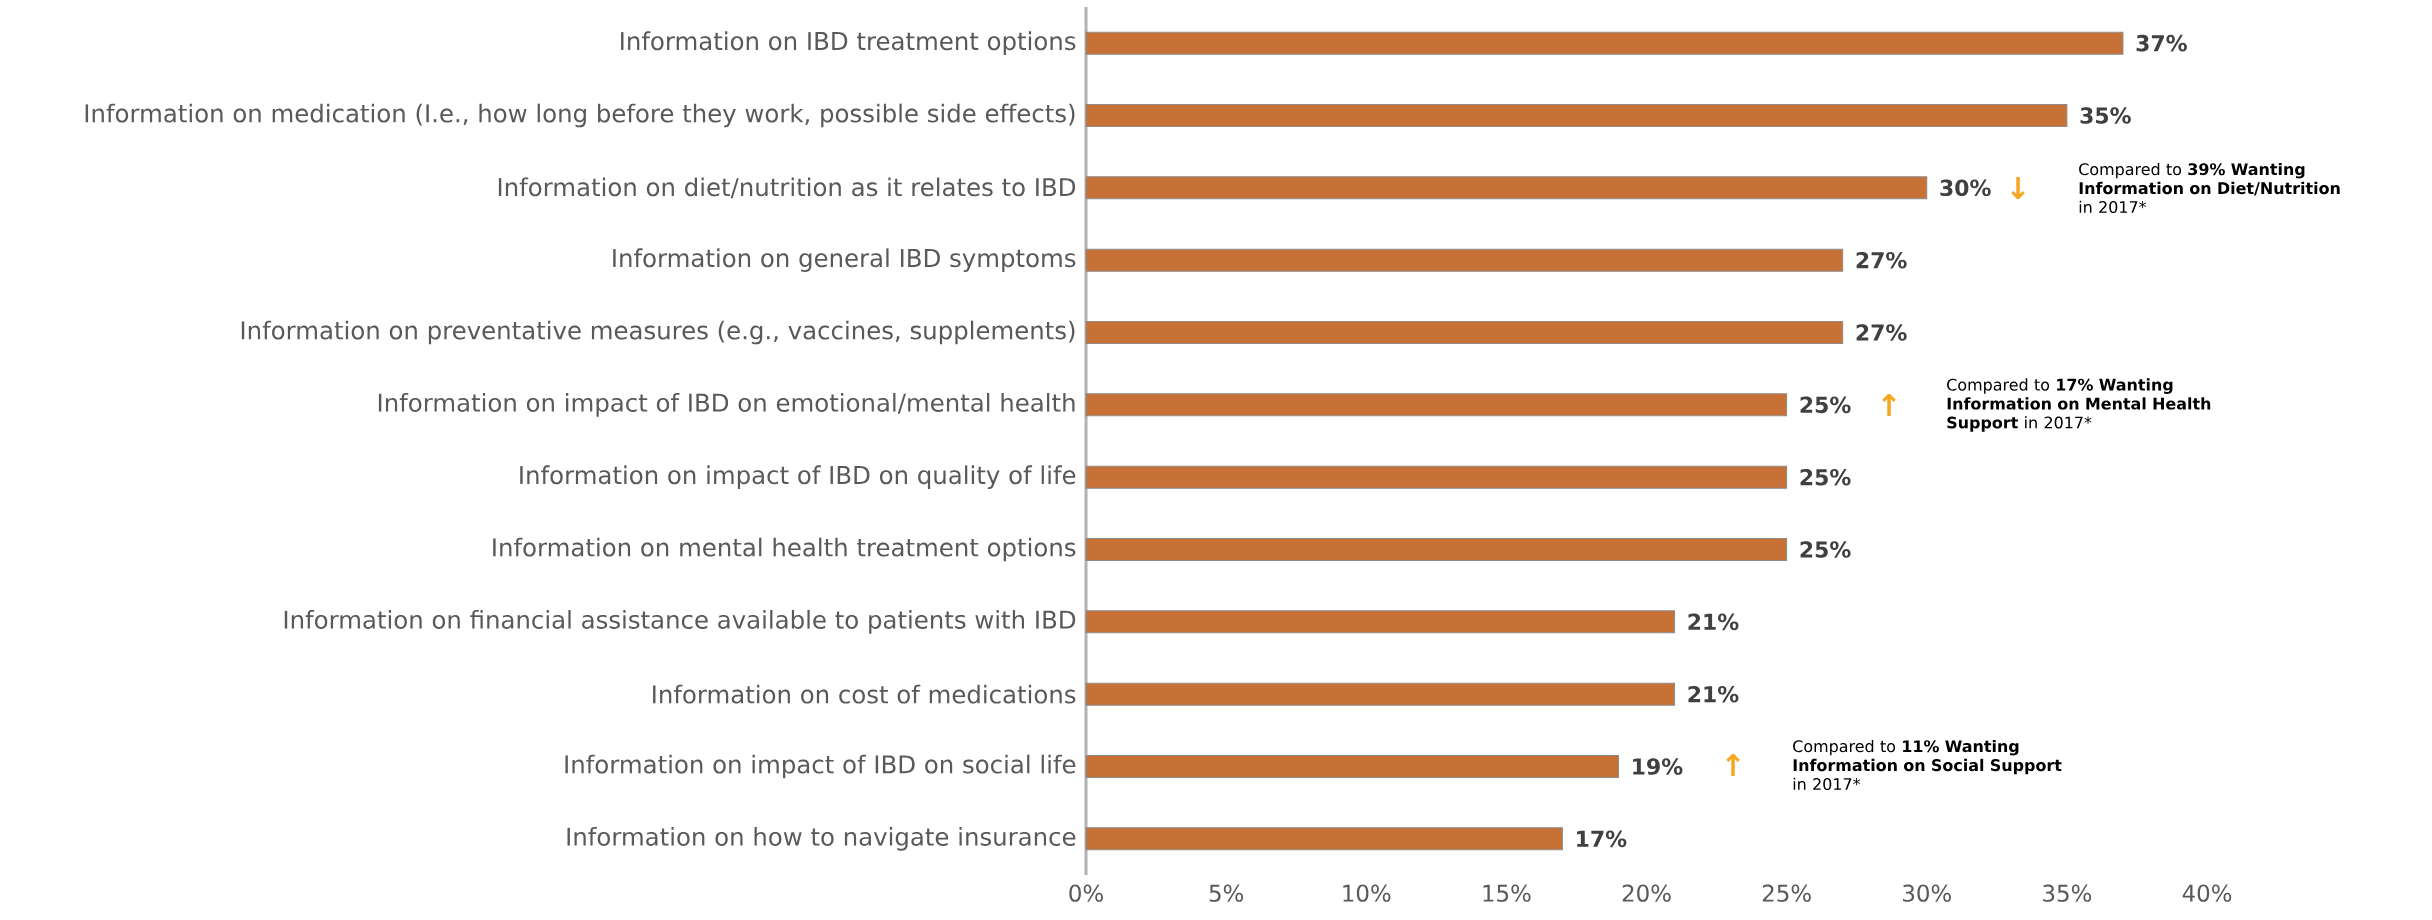  I want to click on data-label: 37%, so click(2161, 43).